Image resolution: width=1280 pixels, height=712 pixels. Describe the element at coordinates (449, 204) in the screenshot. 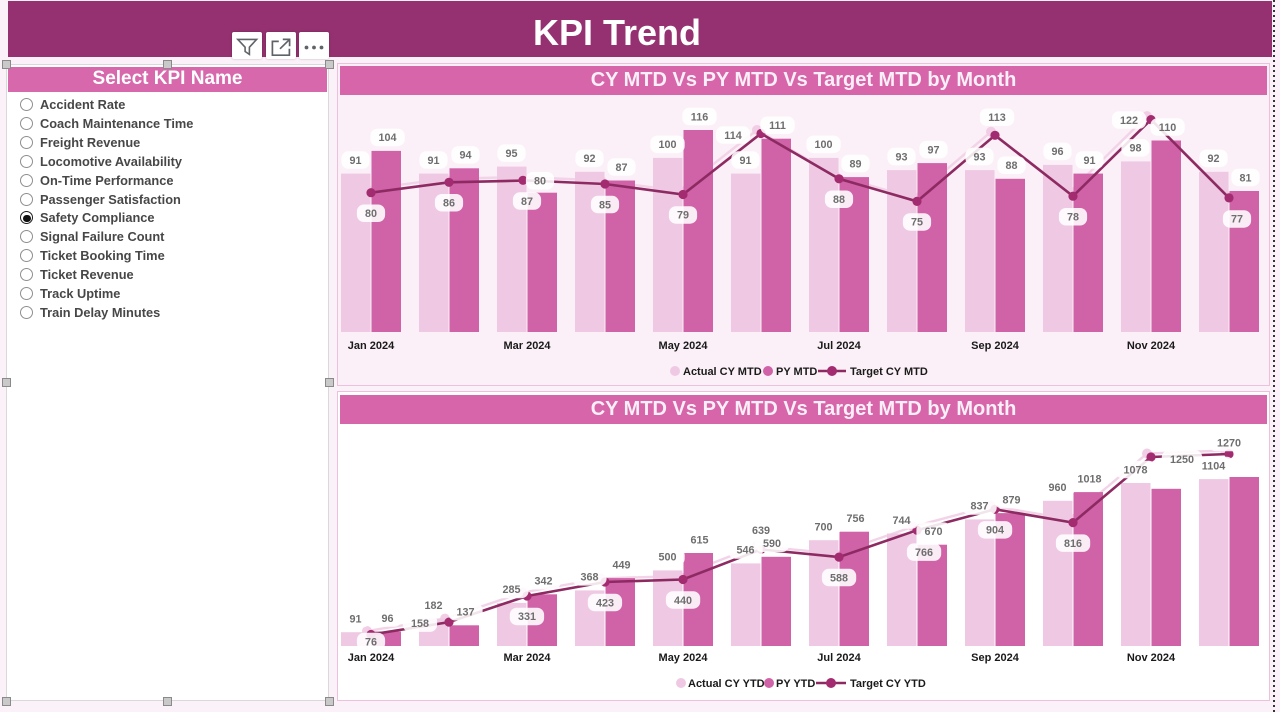

I see `svg-text: 86` at that location.